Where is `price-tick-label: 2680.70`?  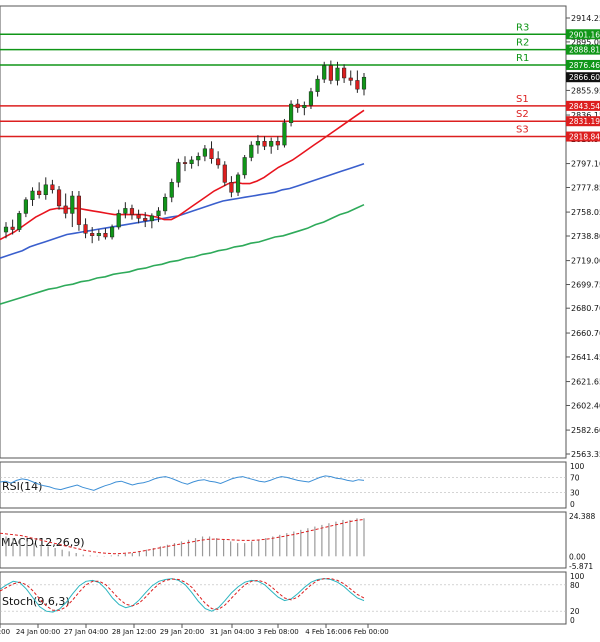
price-tick-label: 2680.70 is located at coordinates (585, 308).